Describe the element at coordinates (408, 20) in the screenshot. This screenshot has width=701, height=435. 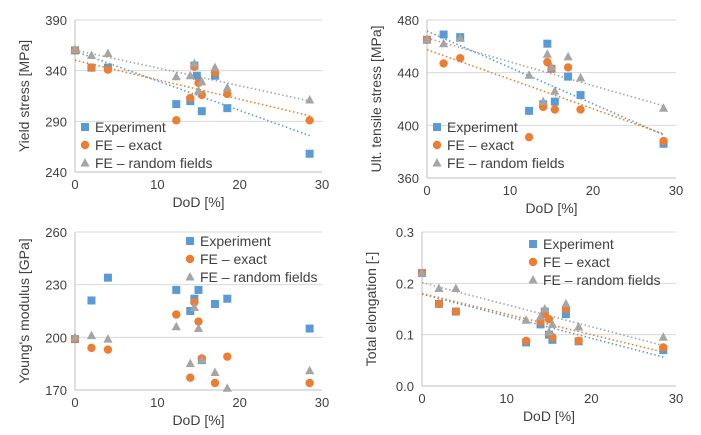
I see `y-tick-label: 480` at that location.